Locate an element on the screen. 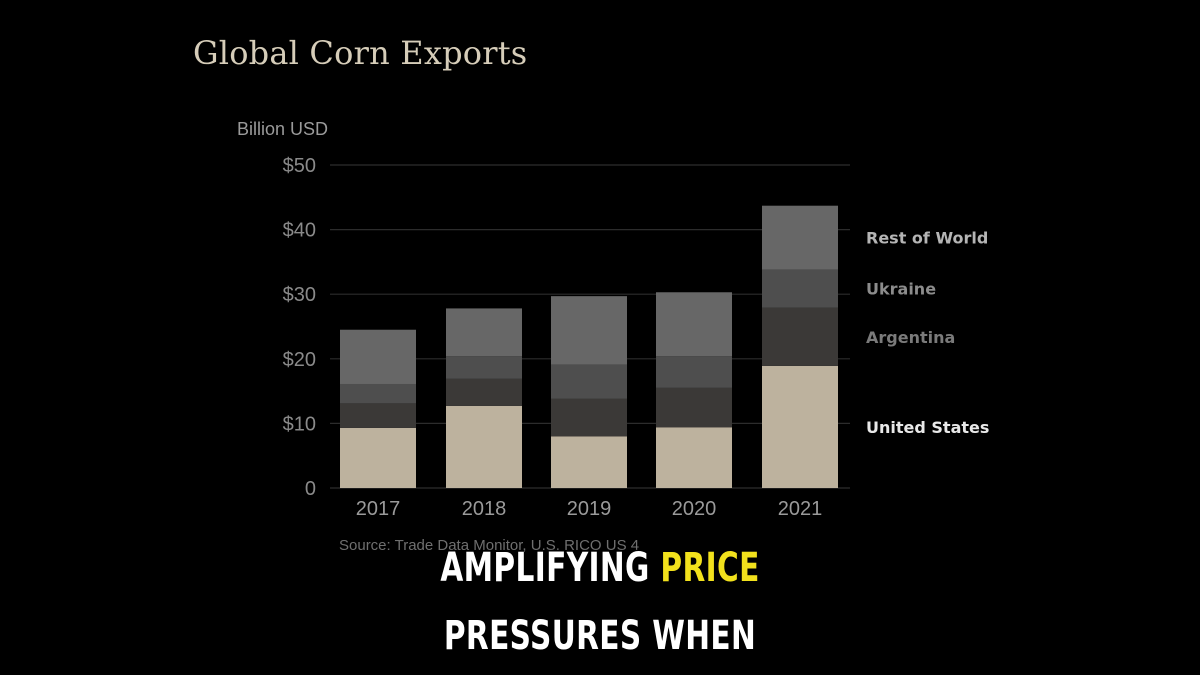  legend-label: Rest of World is located at coordinates (927, 238).